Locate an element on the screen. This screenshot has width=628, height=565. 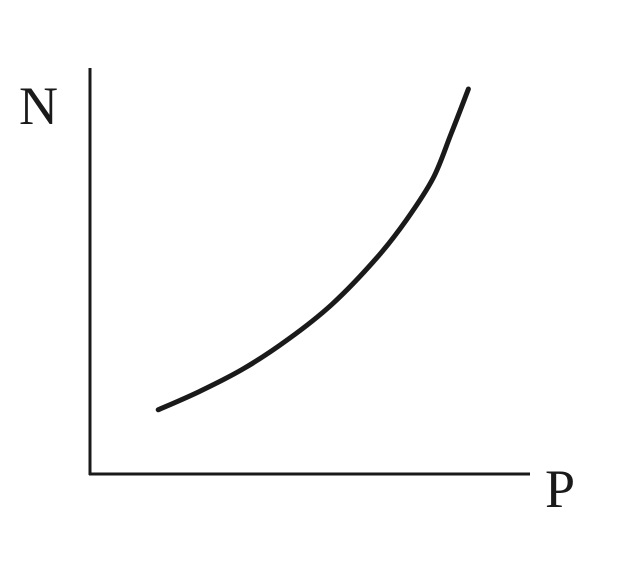
x-axis-label: P is located at coordinates (560, 489).